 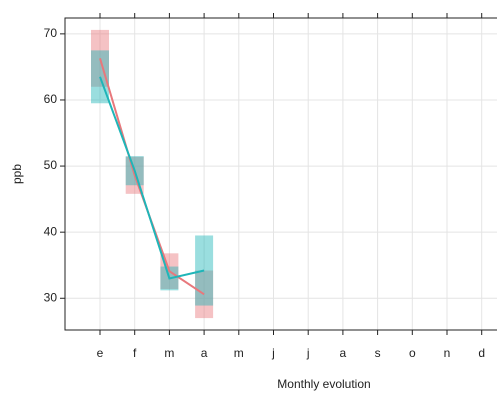 What do you see at coordinates (100, 353) in the screenshot?
I see `x-tick-label: e` at bounding box center [100, 353].